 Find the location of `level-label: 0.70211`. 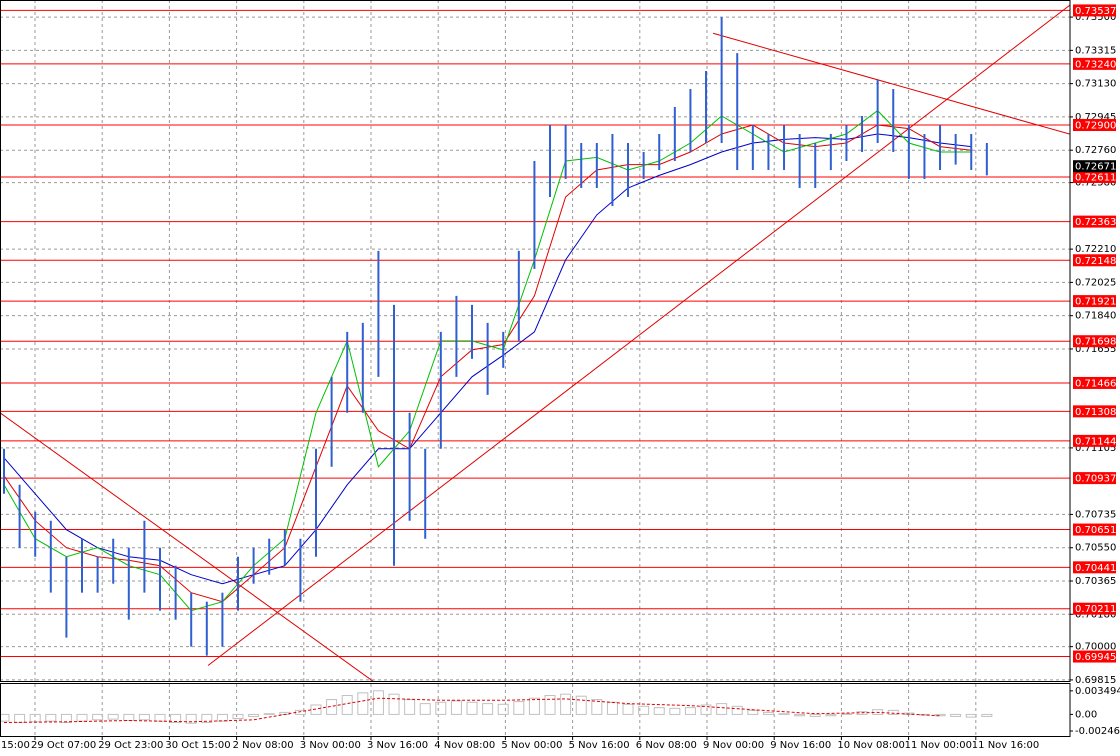

level-label: 0.70211 is located at coordinates (1095, 609).